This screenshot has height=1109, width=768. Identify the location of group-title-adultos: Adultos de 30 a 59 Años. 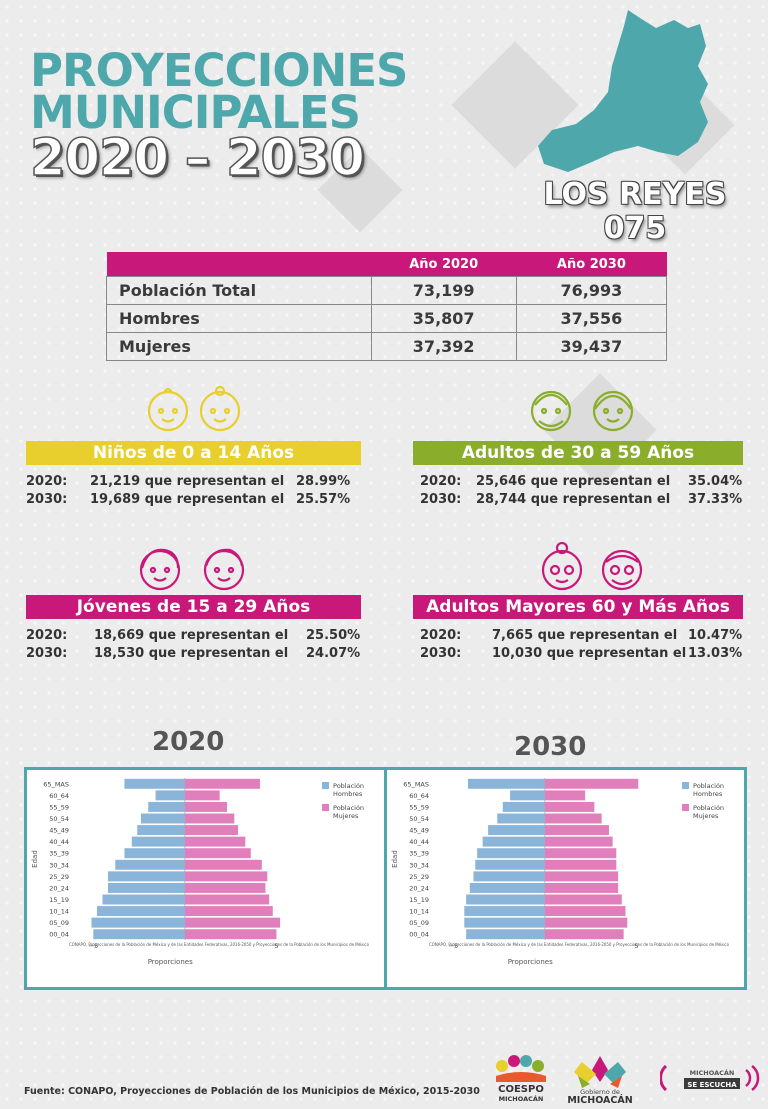
(578, 453).